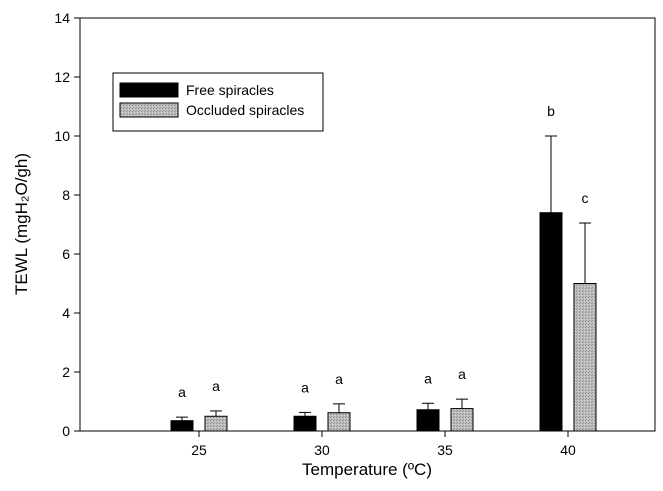 Image resolution: width=663 pixels, height=491 pixels. What do you see at coordinates (66, 195) in the screenshot?
I see `y-tick-label: 8` at bounding box center [66, 195].